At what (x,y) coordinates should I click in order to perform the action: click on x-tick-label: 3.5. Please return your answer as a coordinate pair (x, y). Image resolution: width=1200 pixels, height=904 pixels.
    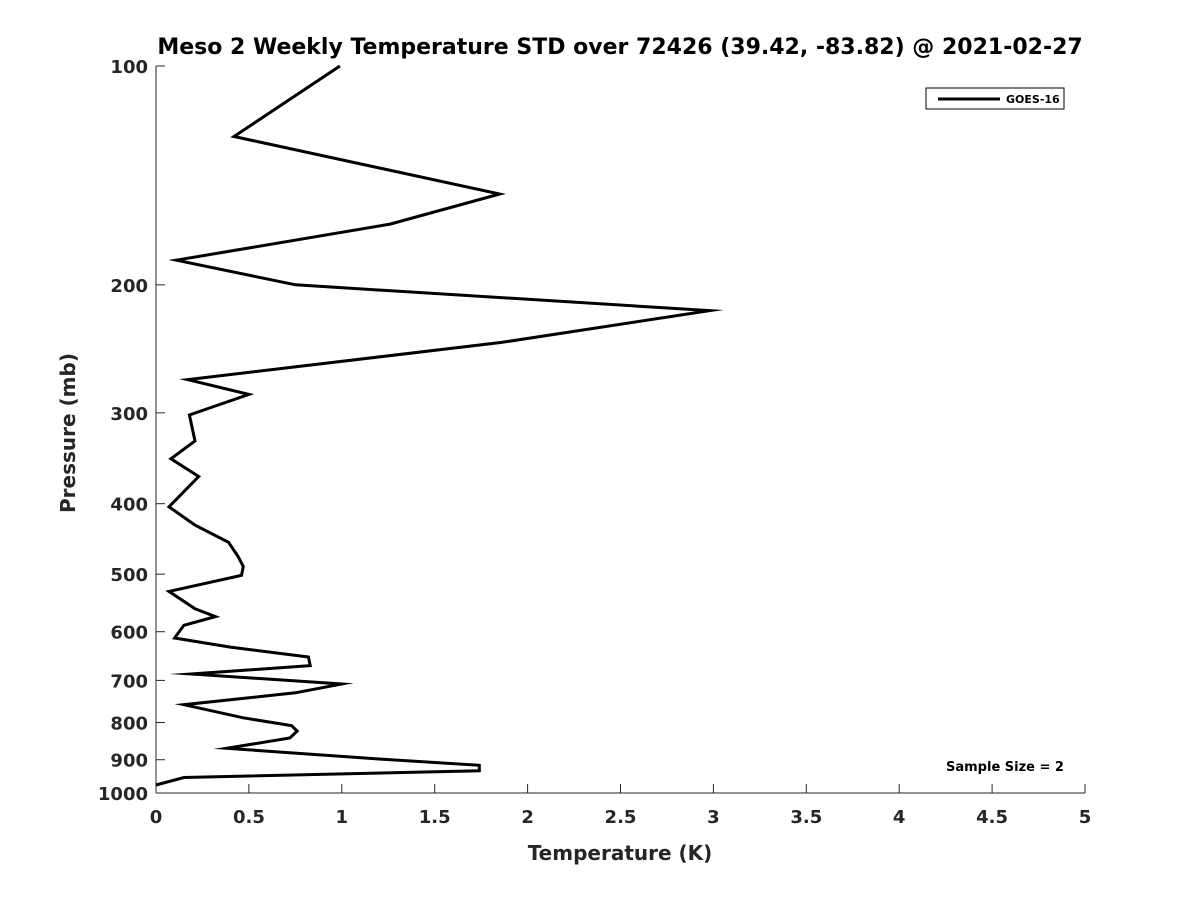
    Looking at the image, I should click on (806, 817).